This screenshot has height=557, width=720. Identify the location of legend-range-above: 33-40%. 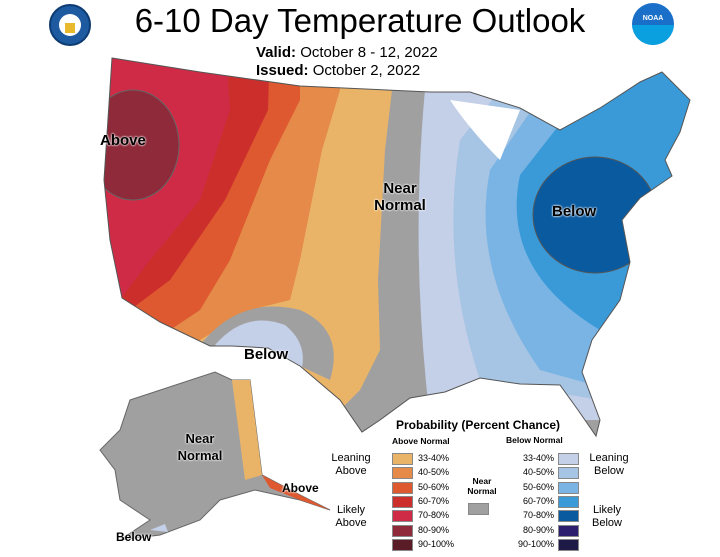
(434, 458).